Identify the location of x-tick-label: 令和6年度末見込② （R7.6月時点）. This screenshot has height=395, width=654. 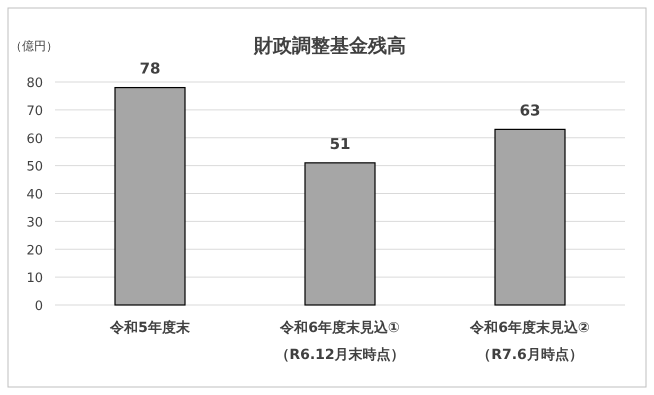
(529, 341).